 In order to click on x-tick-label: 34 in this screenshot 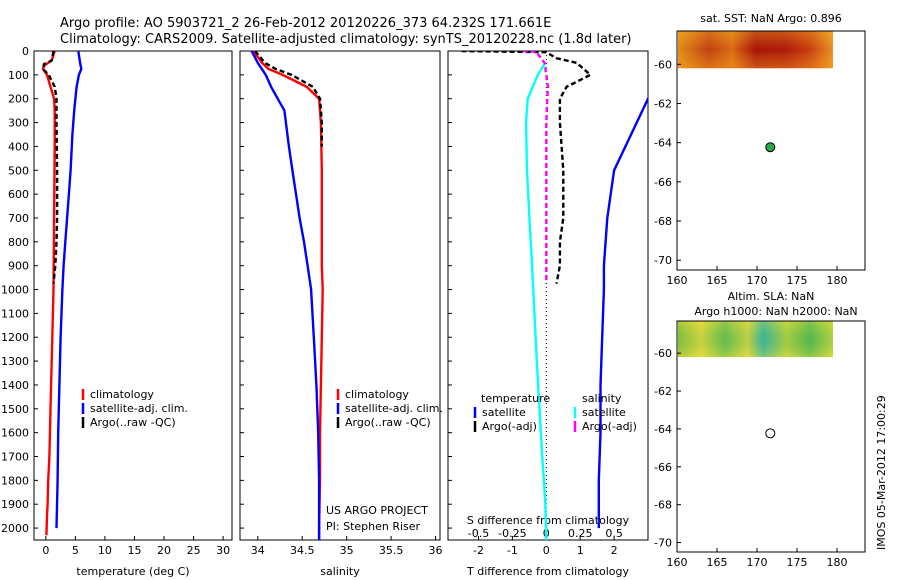, I will do `click(258, 550)`.